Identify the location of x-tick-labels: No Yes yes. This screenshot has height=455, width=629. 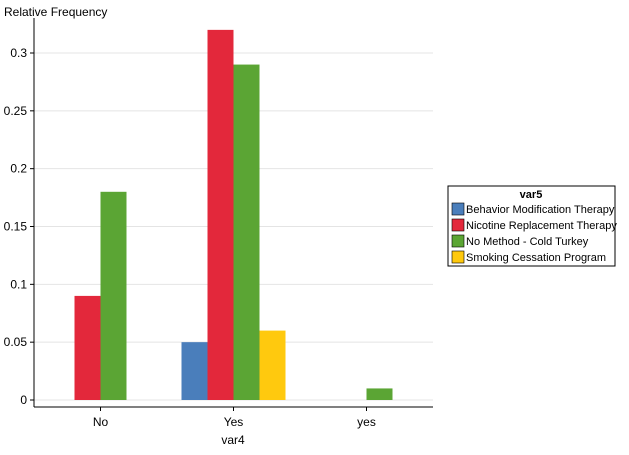
(234, 418).